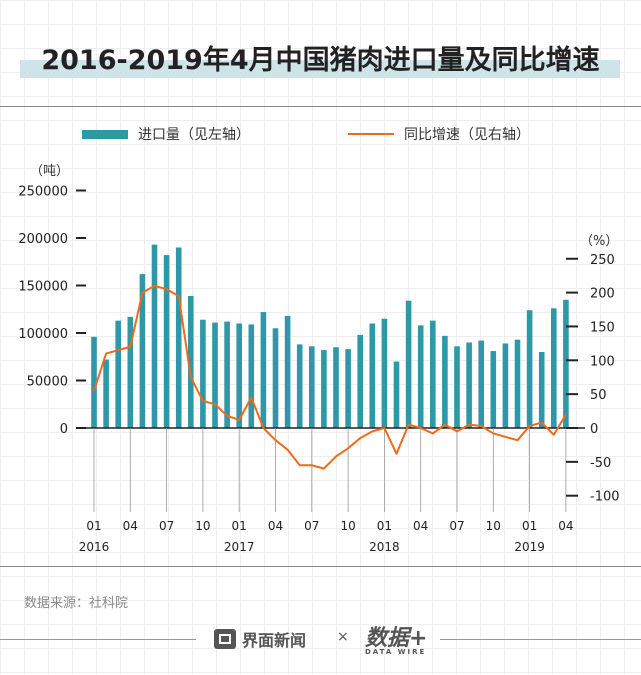 This screenshot has height=675, width=641. I want to click on right-axis-tick-label: 150, so click(602, 327).